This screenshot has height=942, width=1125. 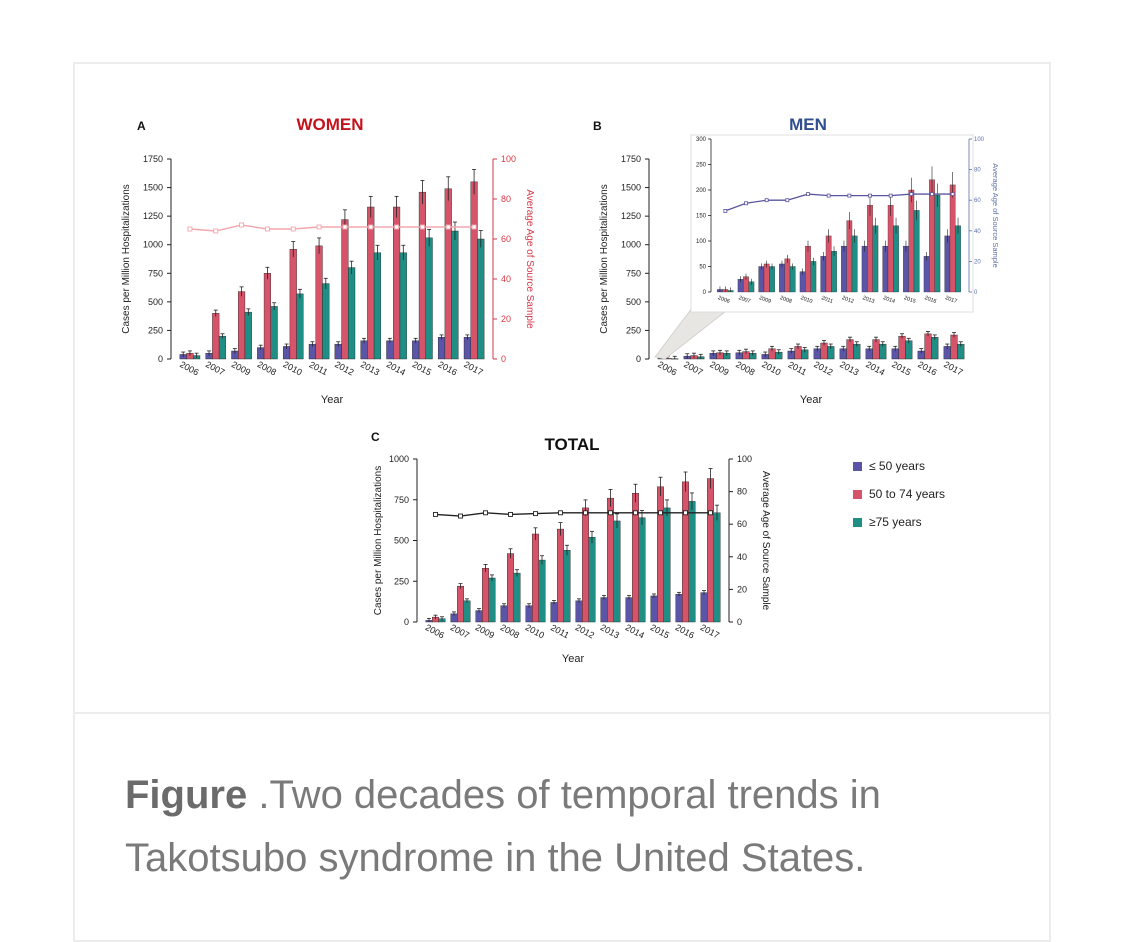 I want to click on x-tick-label: 2006, so click(x=435, y=631).